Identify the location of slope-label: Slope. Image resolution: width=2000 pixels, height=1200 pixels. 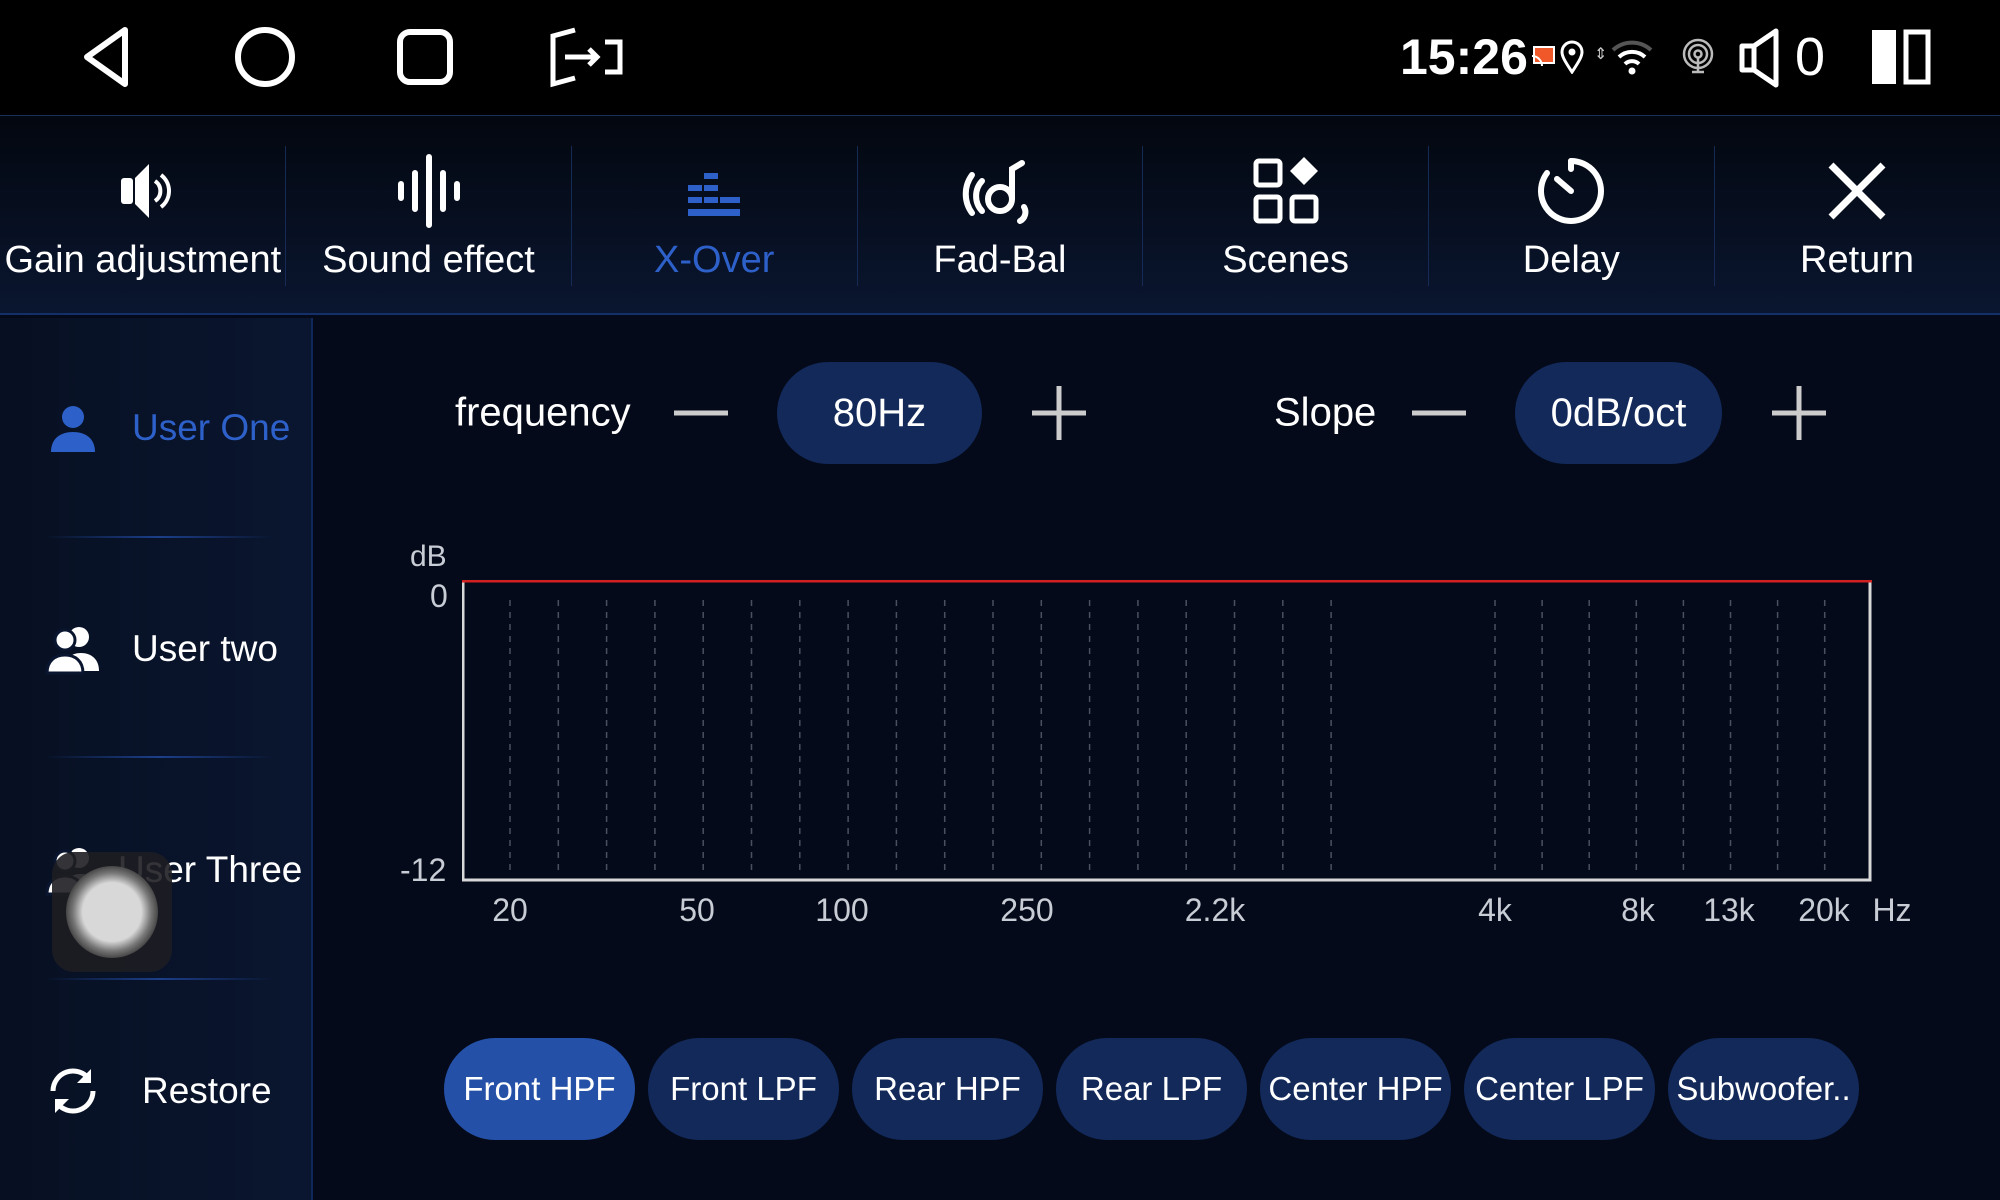
(1325, 412).